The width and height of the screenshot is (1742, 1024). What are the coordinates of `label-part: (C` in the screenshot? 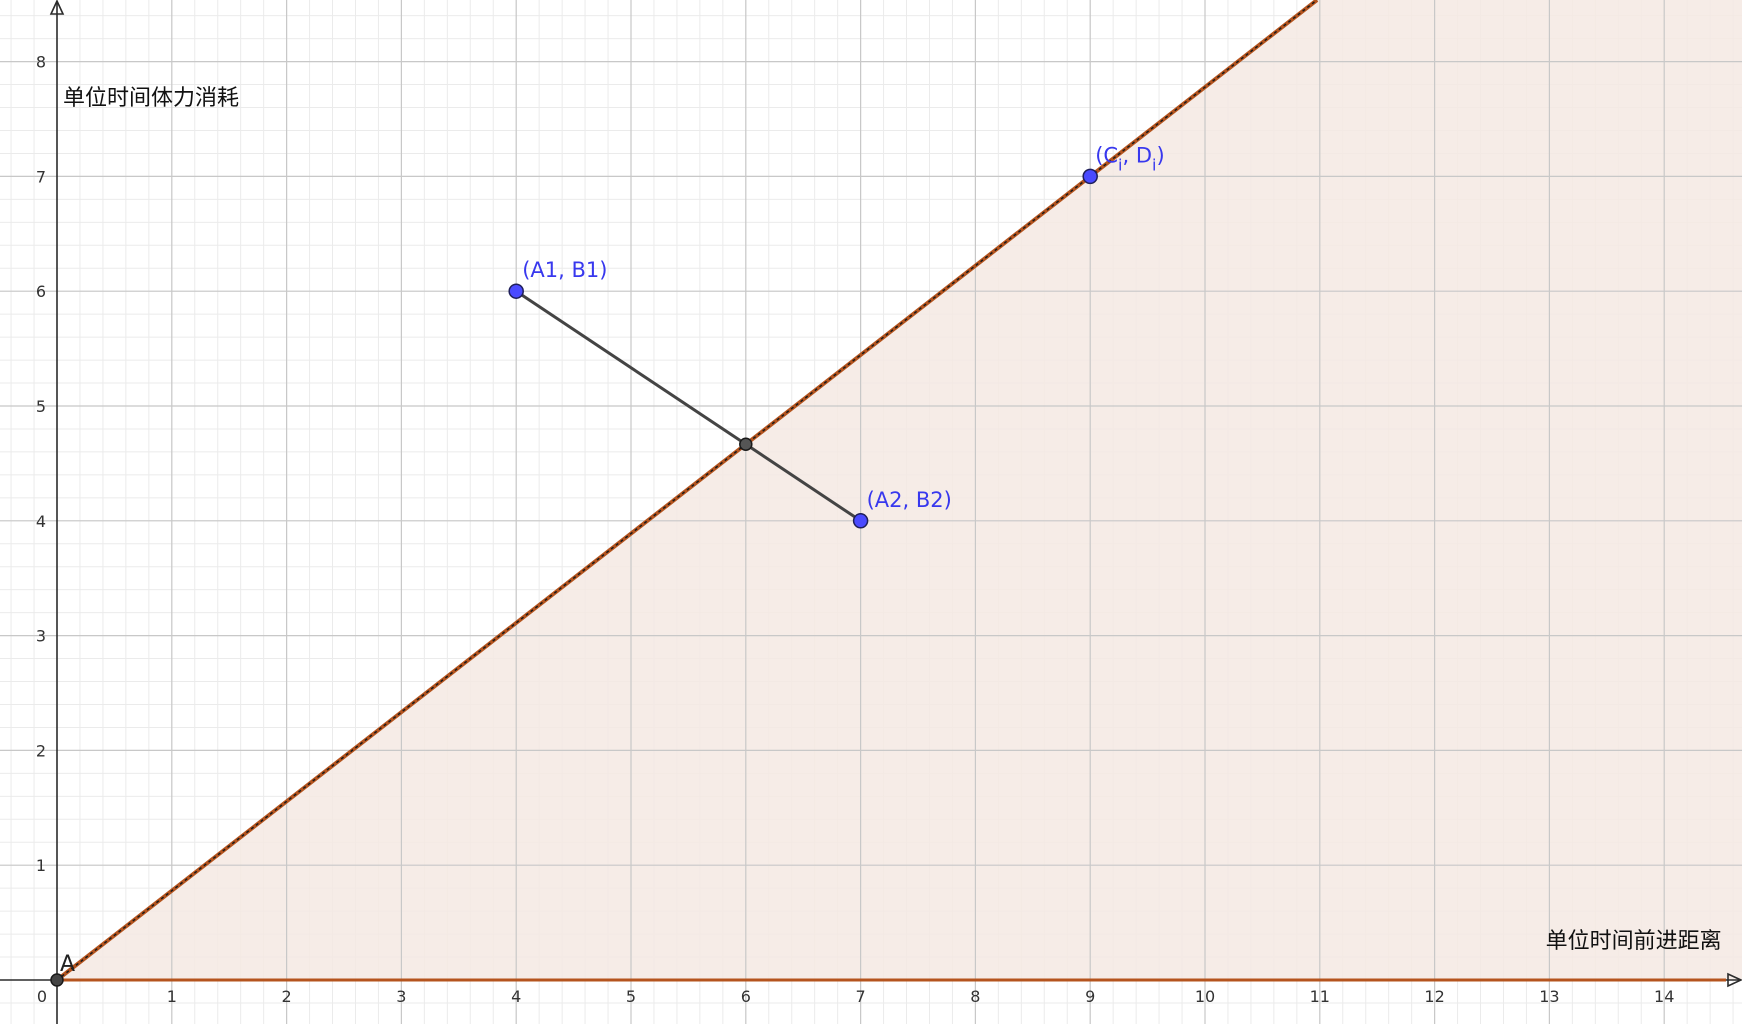 It's located at (1106, 155).